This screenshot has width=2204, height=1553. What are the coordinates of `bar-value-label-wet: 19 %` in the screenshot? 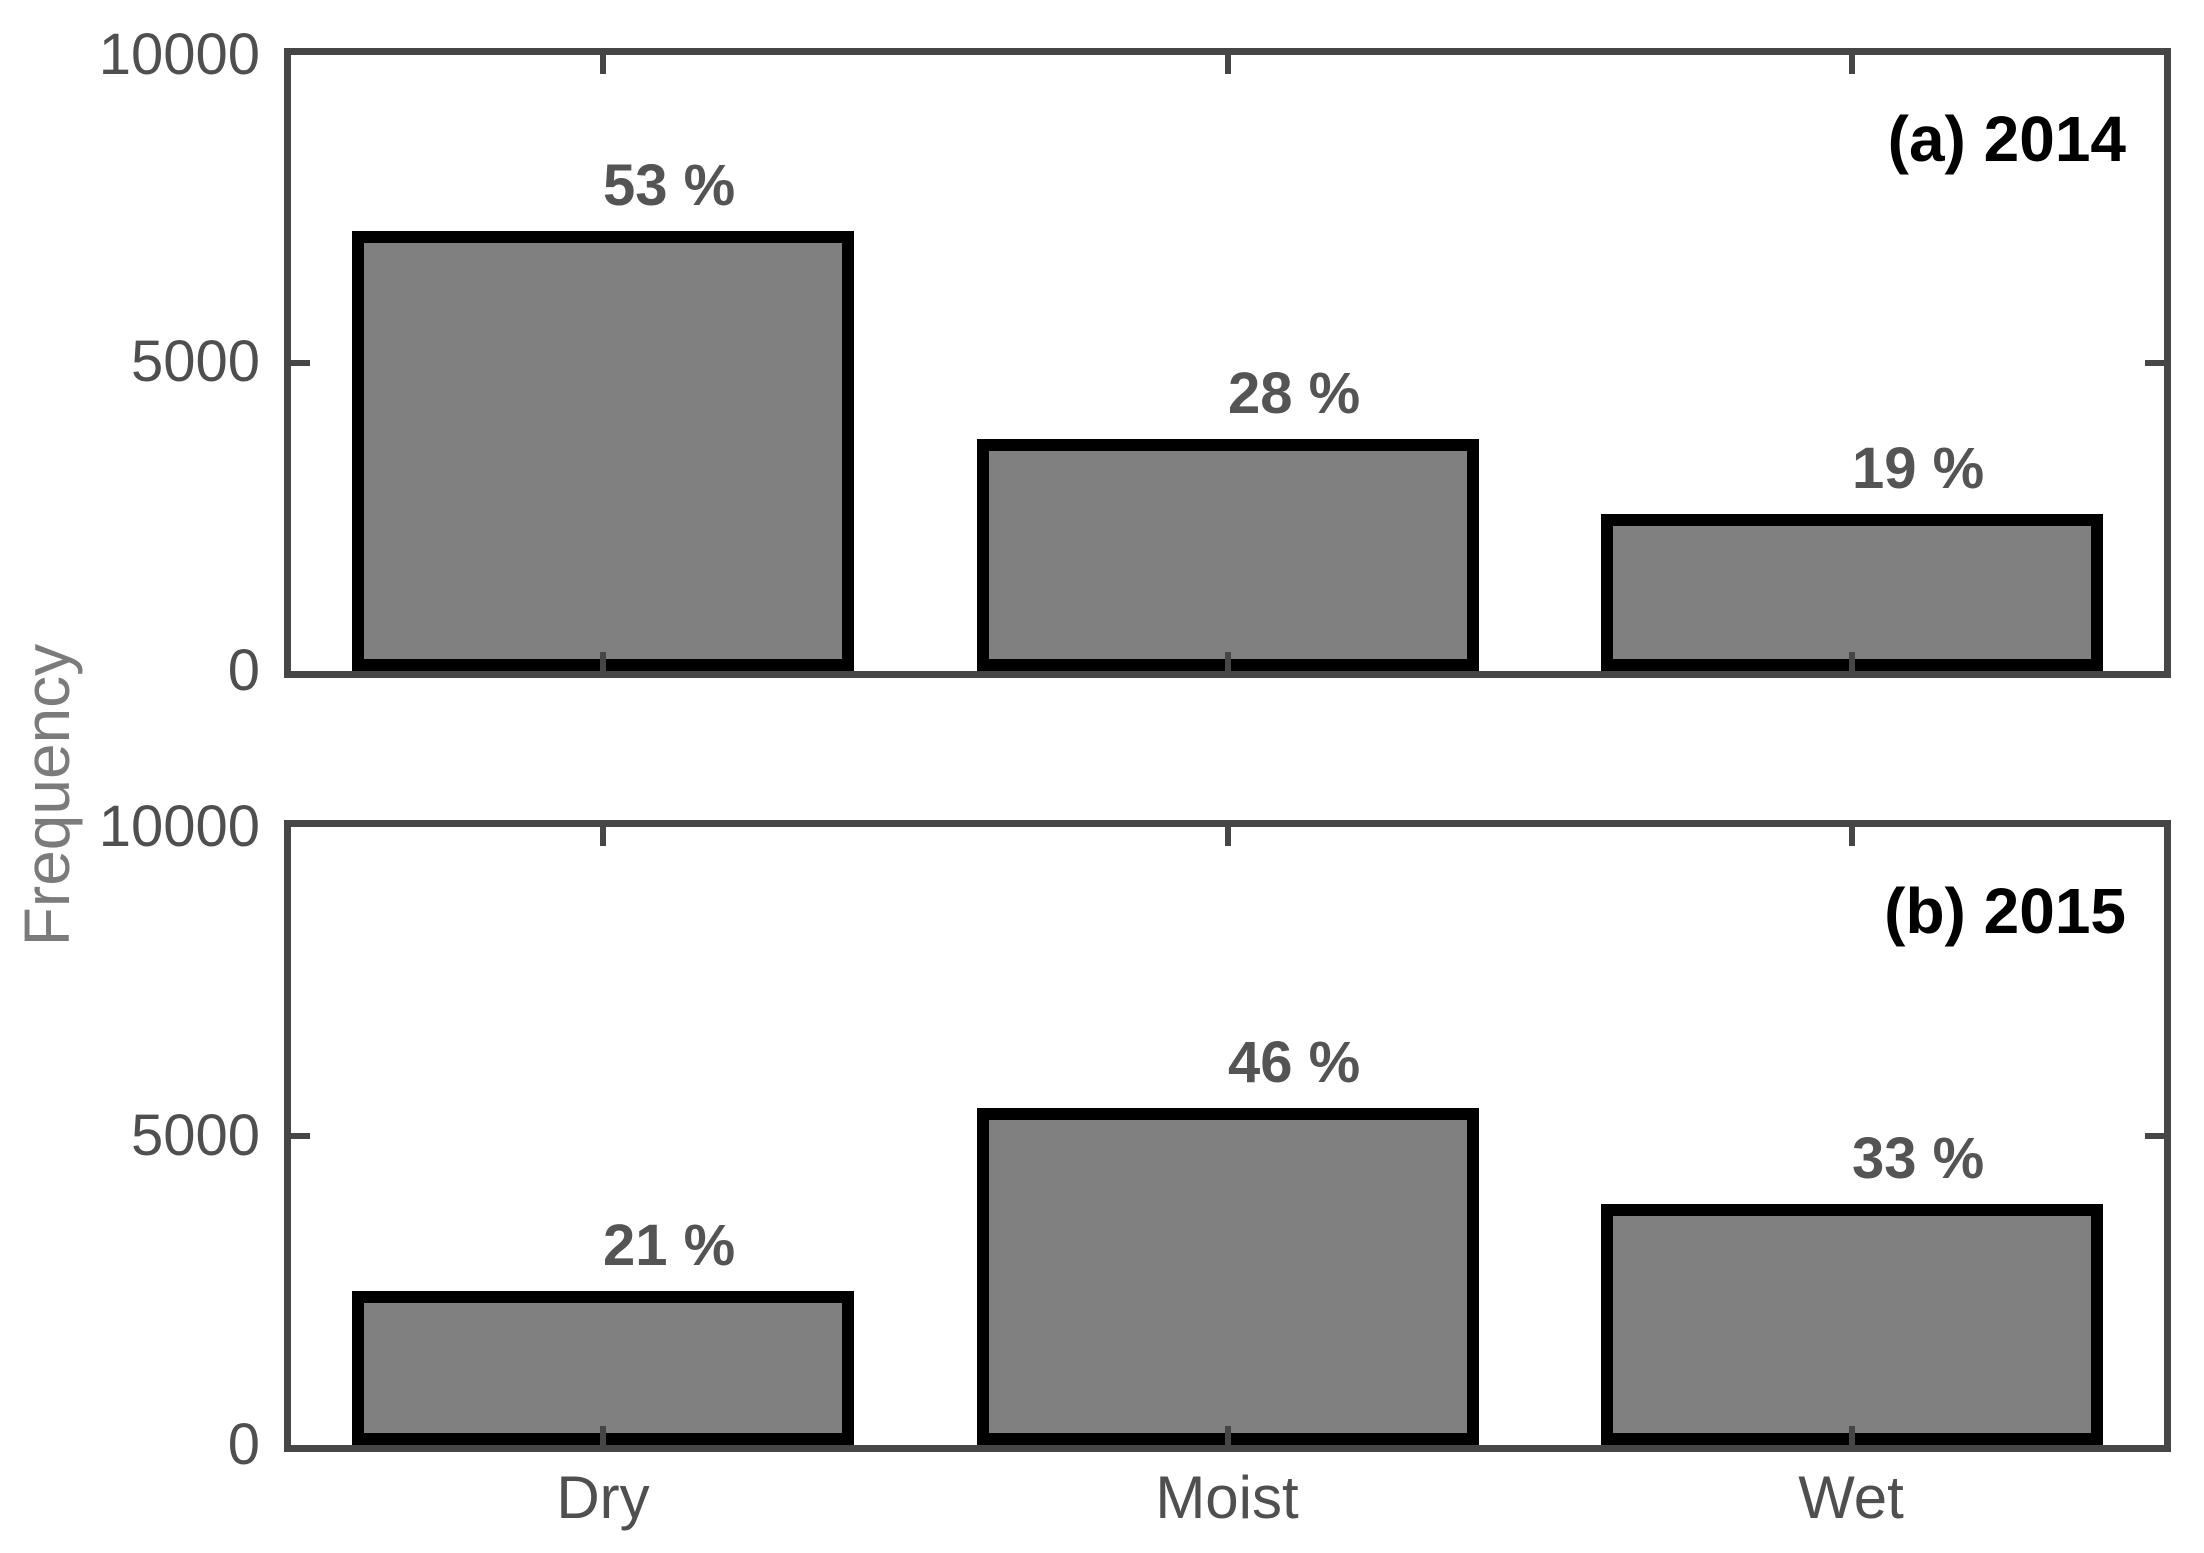 It's located at (1918, 468).